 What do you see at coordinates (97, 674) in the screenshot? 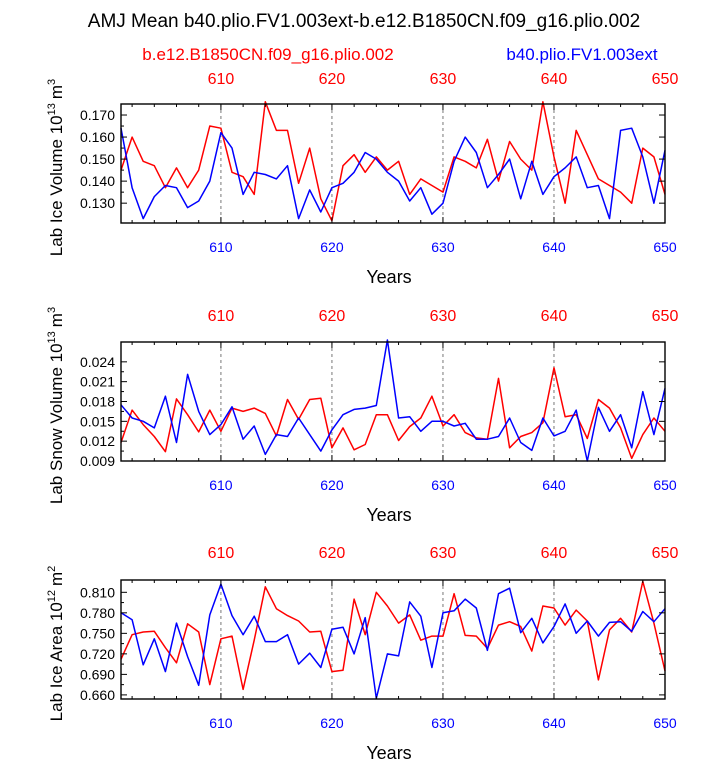
I see `chart-2-ytick-label-1: 0.690` at bounding box center [97, 674].